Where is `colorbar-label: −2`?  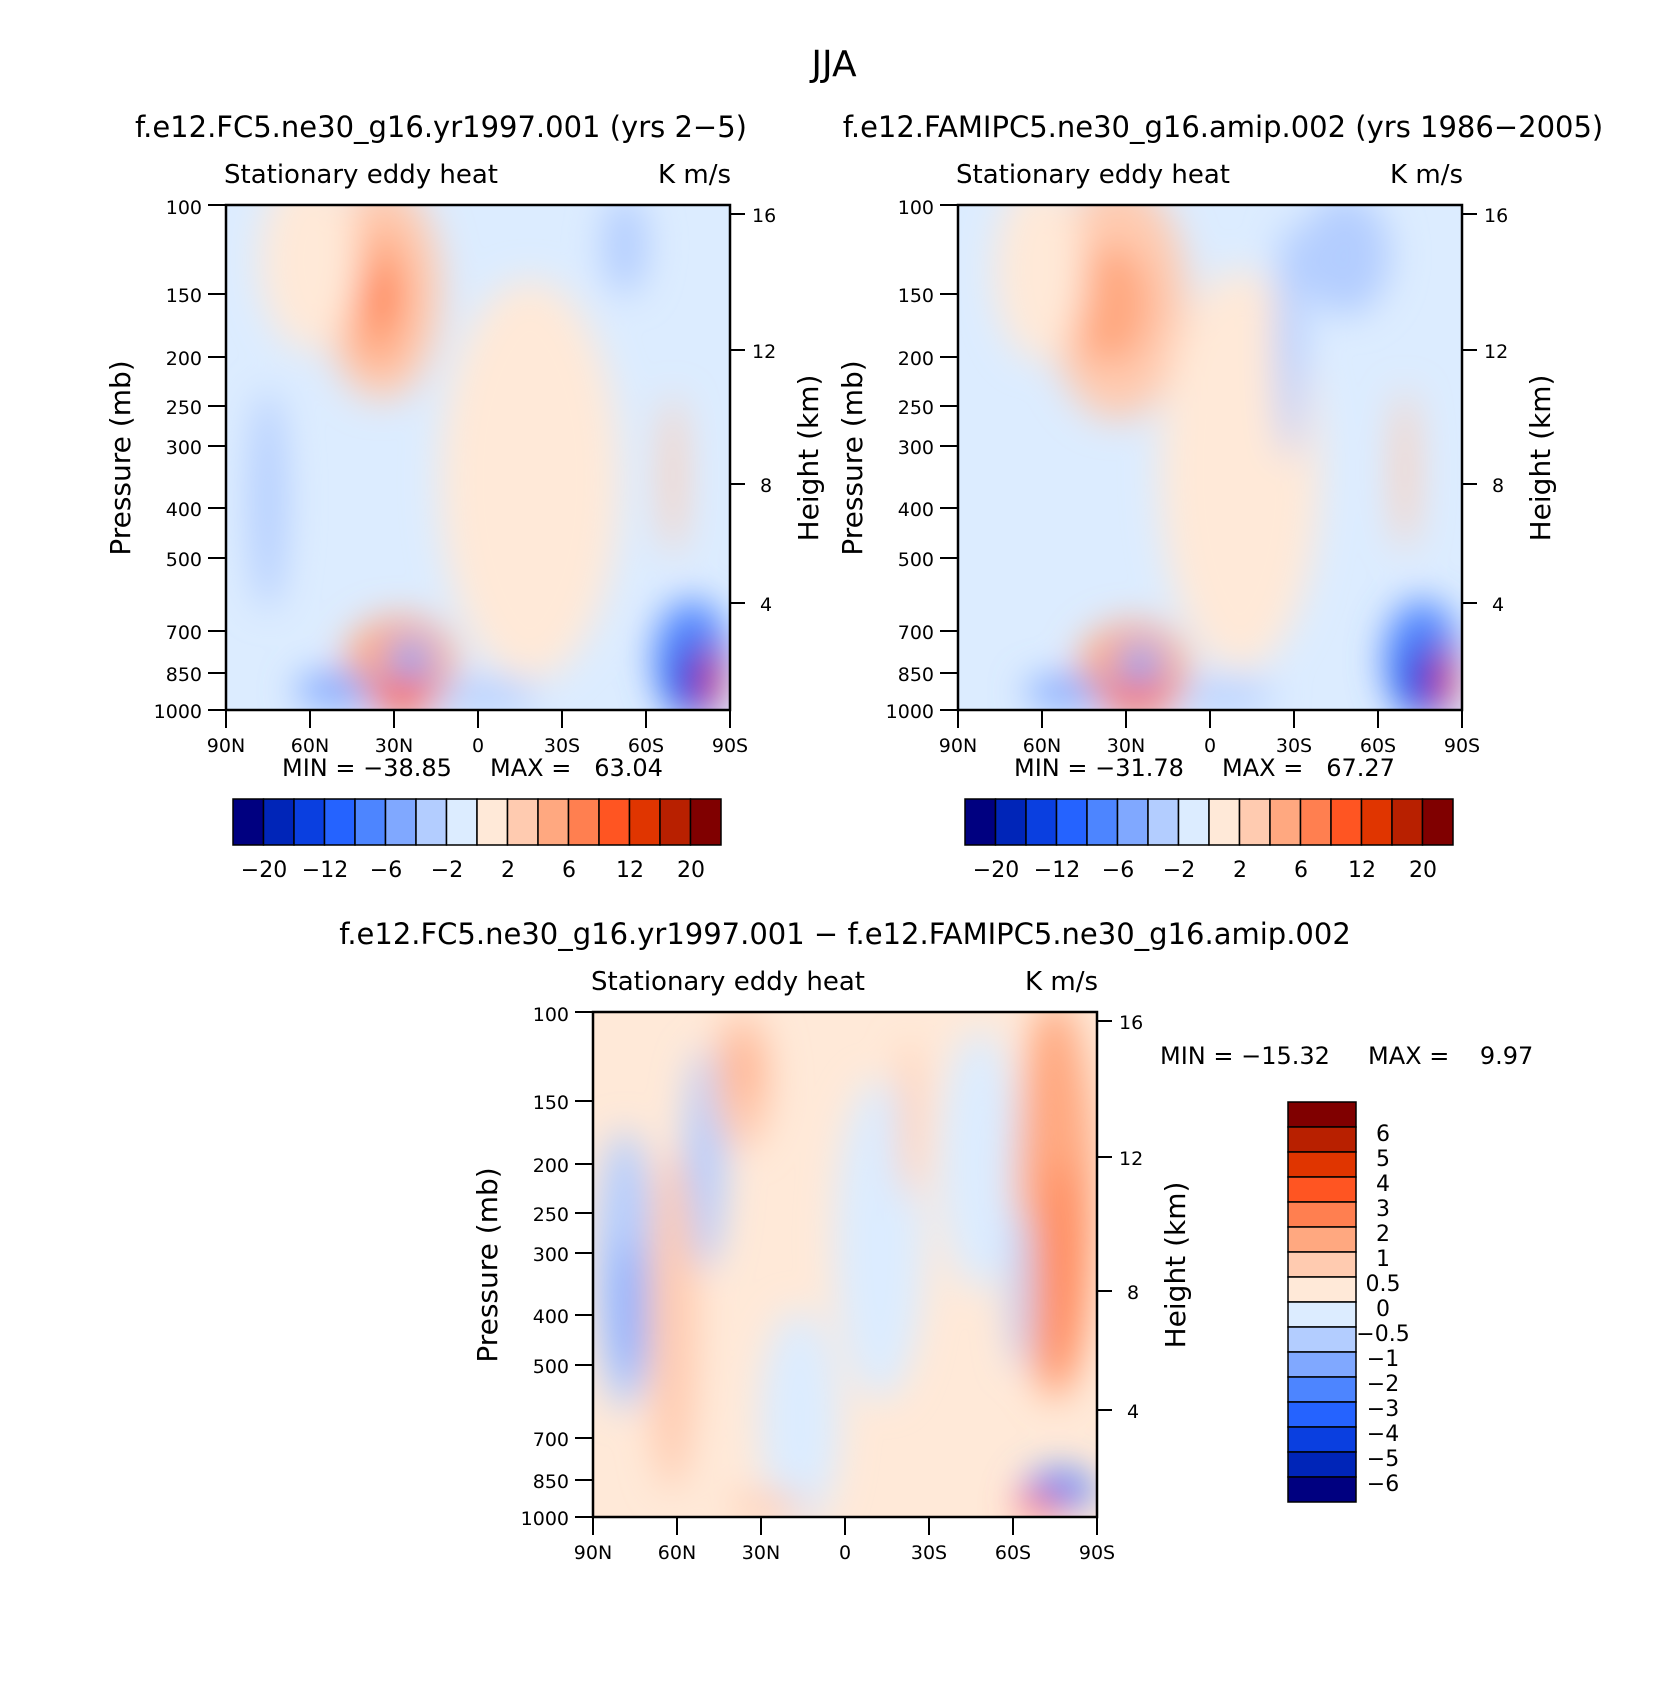 colorbar-label: −2 is located at coordinates (447, 870).